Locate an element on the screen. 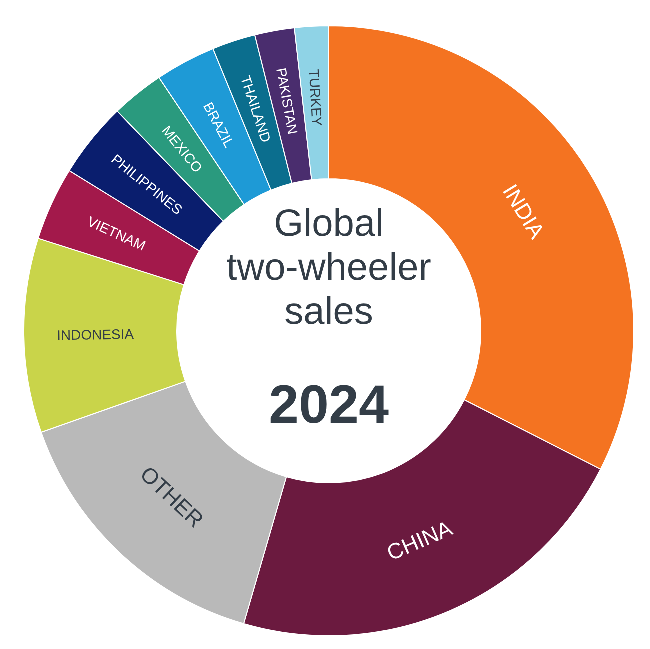  text: 2024 is located at coordinates (329, 405).